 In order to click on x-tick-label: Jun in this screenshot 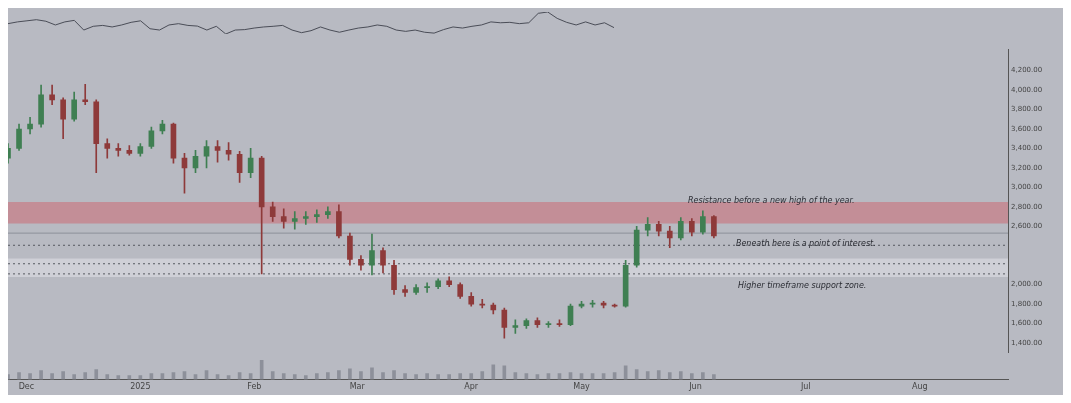, I will do `click(695, 387)`.